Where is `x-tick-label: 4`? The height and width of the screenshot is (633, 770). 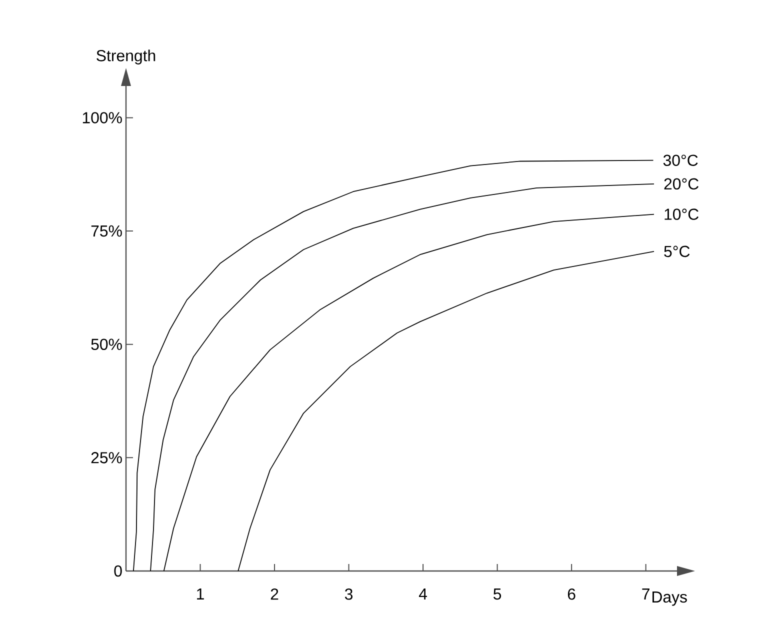 x-tick-label: 4 is located at coordinates (422, 594).